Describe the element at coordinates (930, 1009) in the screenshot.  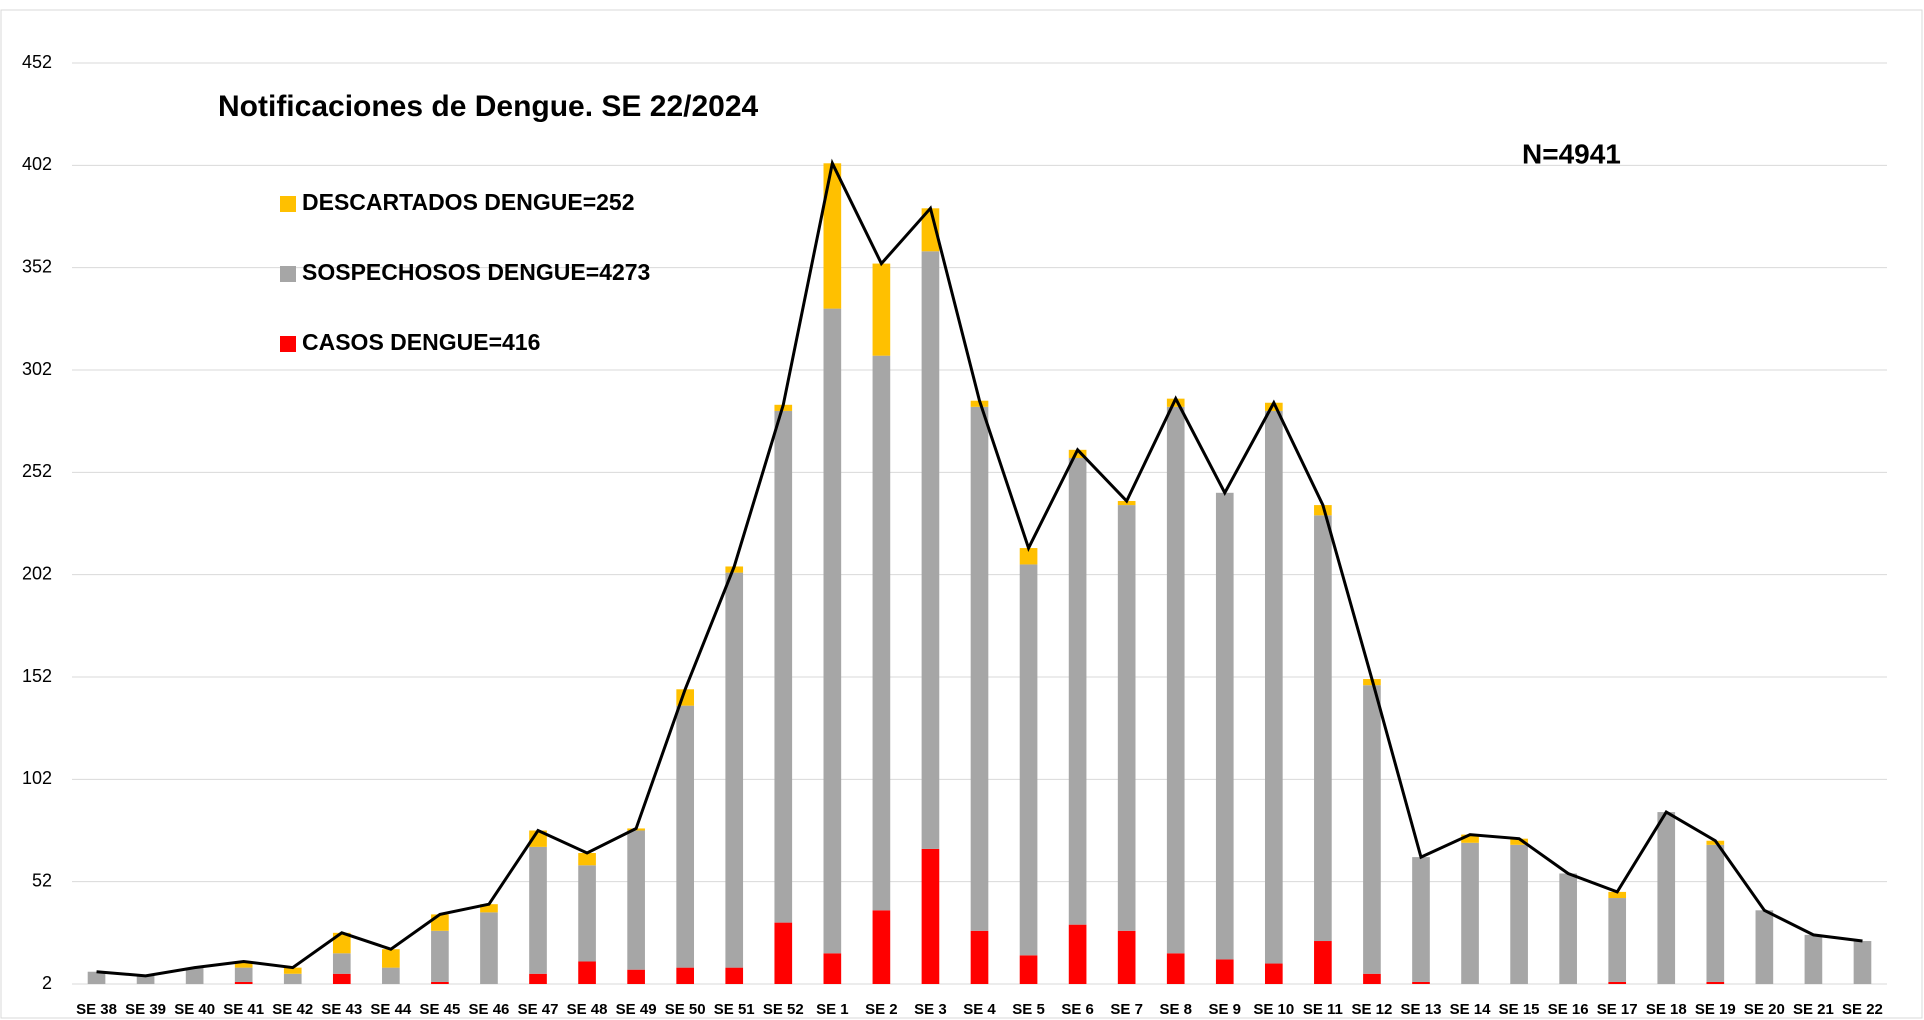
I see `x-tick-label: SE 3` at that location.